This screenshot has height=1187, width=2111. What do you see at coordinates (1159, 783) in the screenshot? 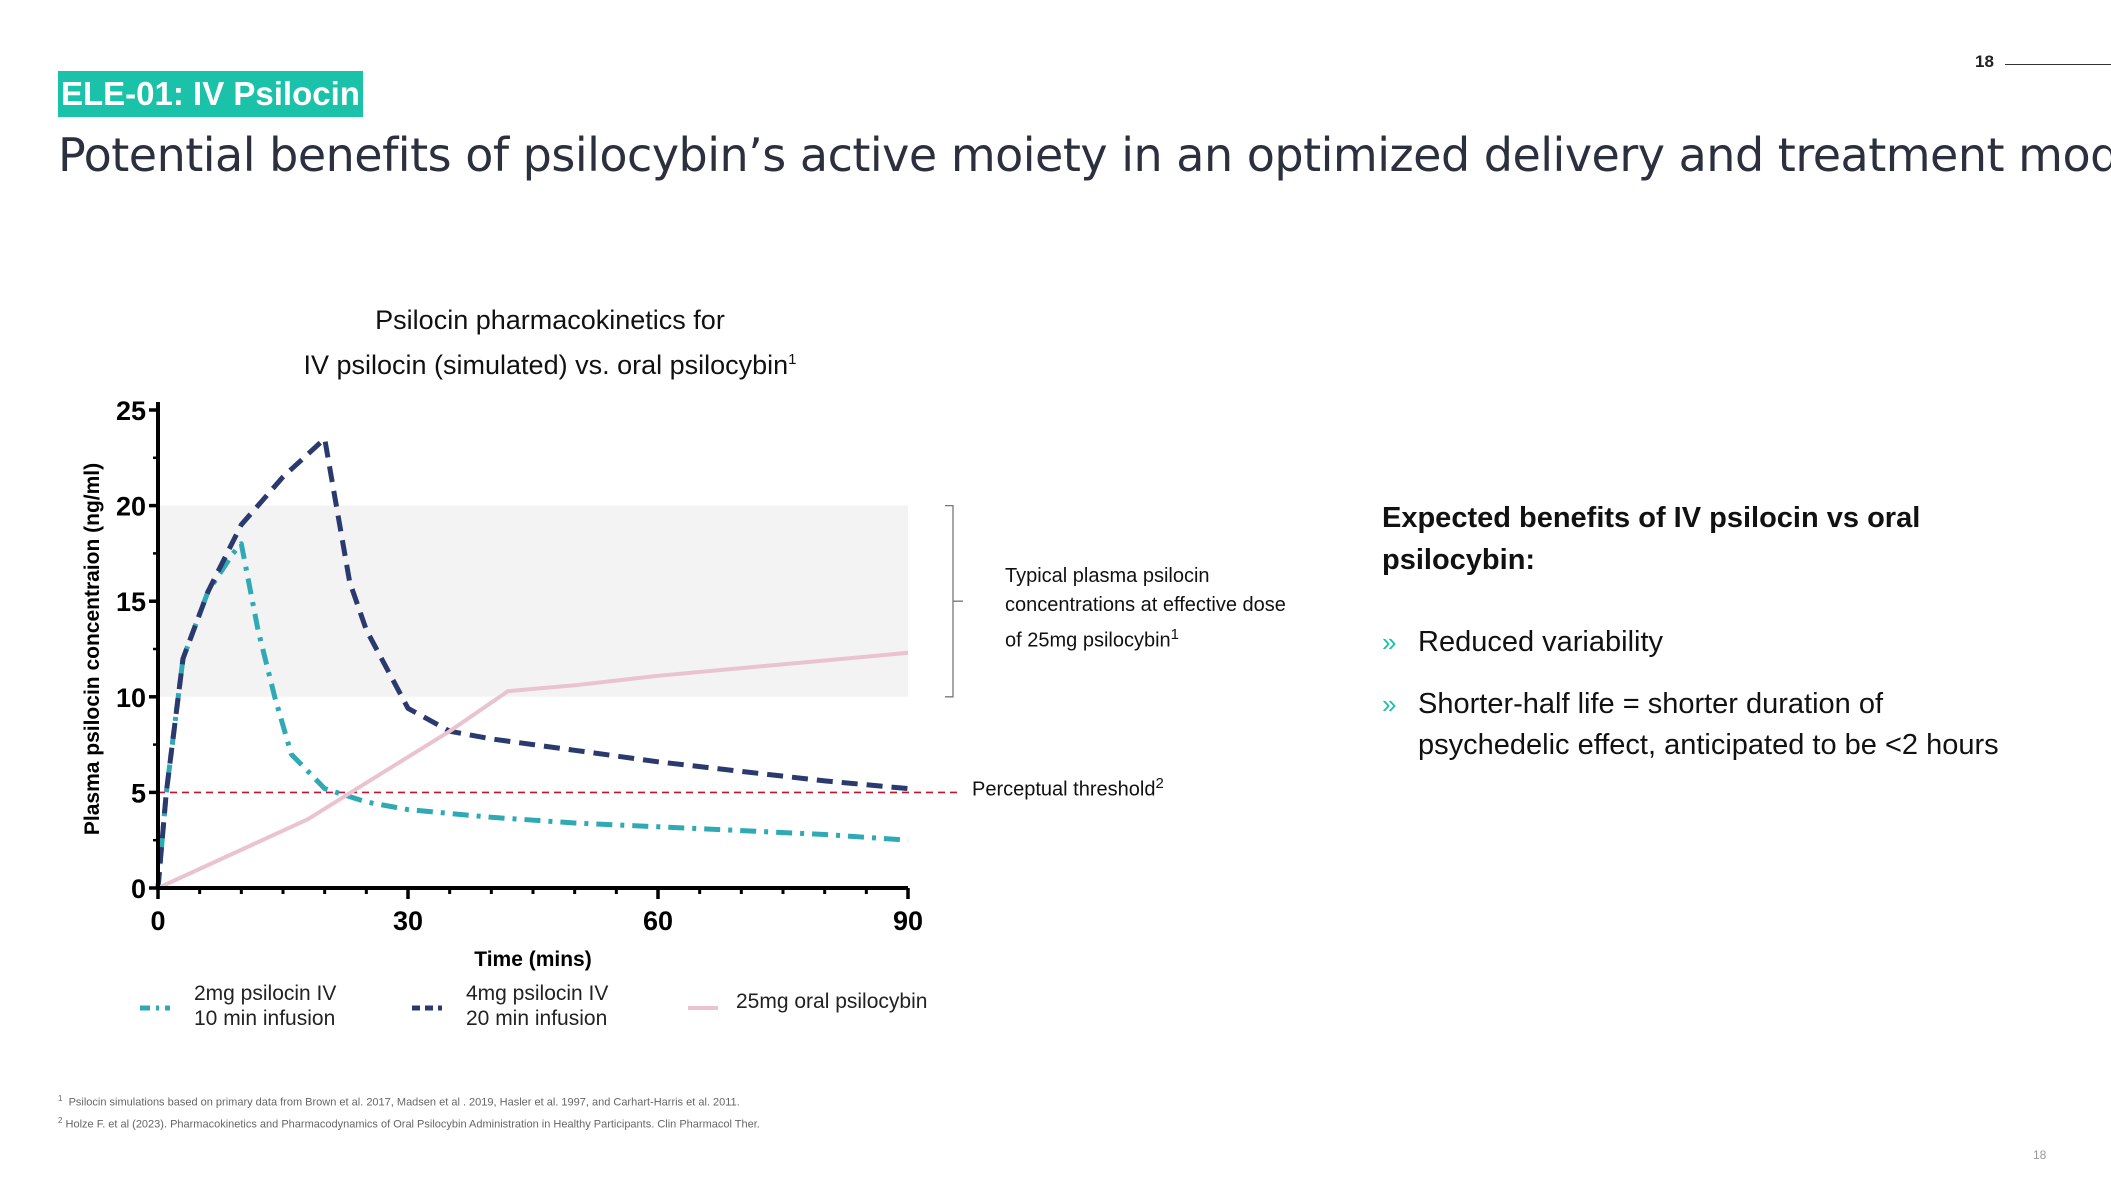
I see `threshold-footnote-ref: 2` at bounding box center [1159, 783].